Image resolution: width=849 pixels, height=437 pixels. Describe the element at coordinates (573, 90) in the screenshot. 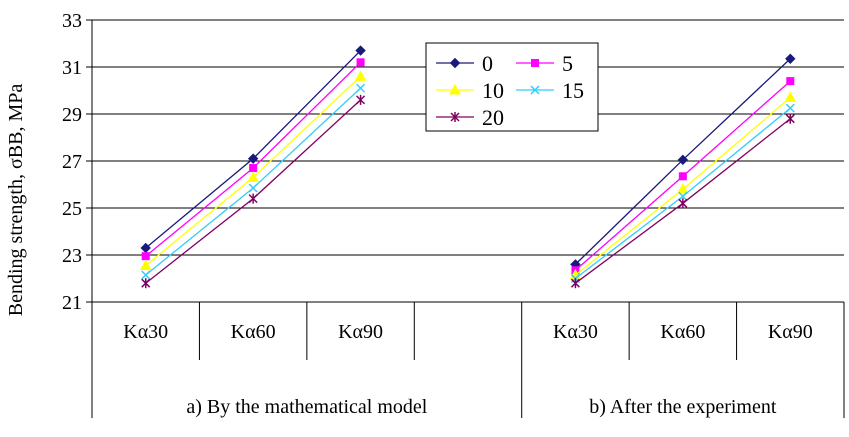

I see `legend-label: 15` at that location.